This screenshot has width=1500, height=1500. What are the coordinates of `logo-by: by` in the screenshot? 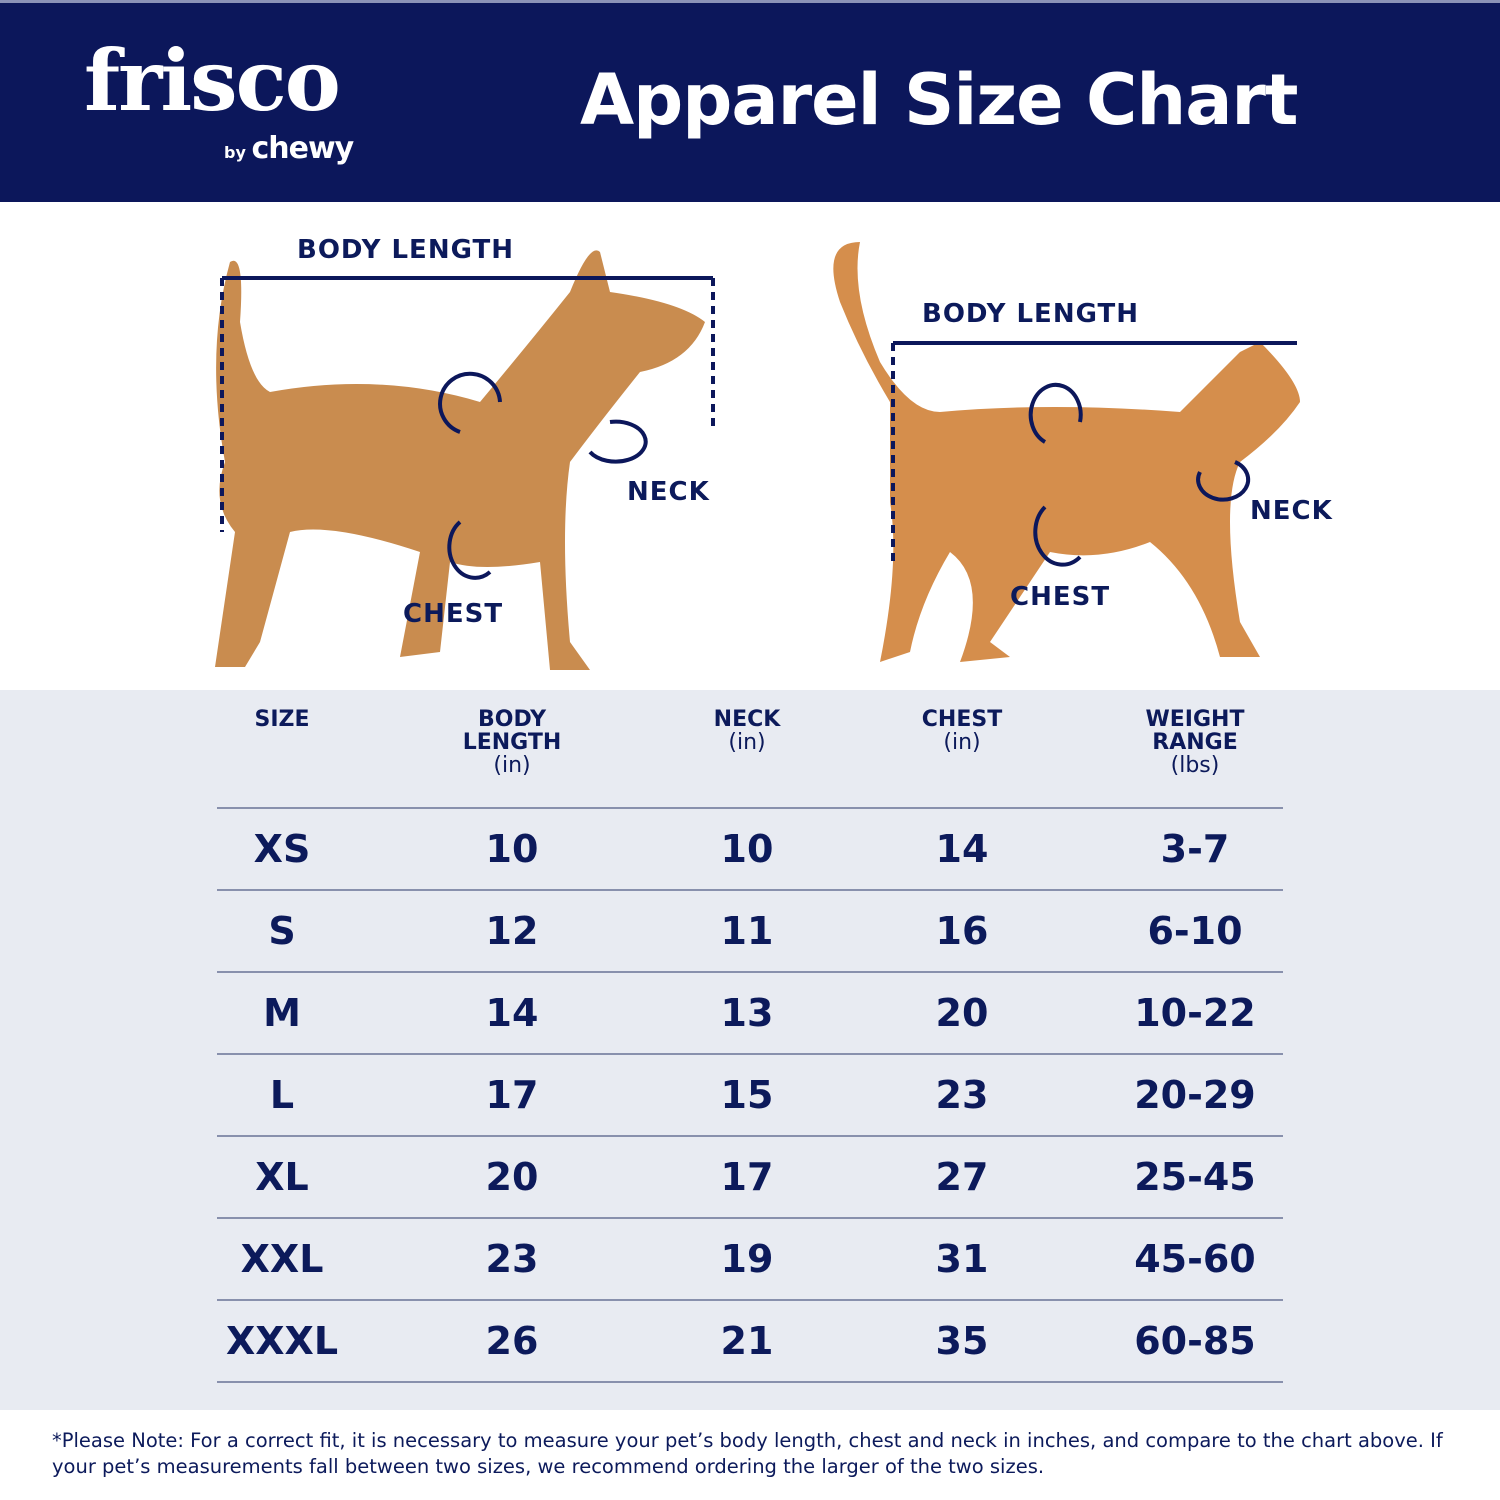 It's located at (235, 152).